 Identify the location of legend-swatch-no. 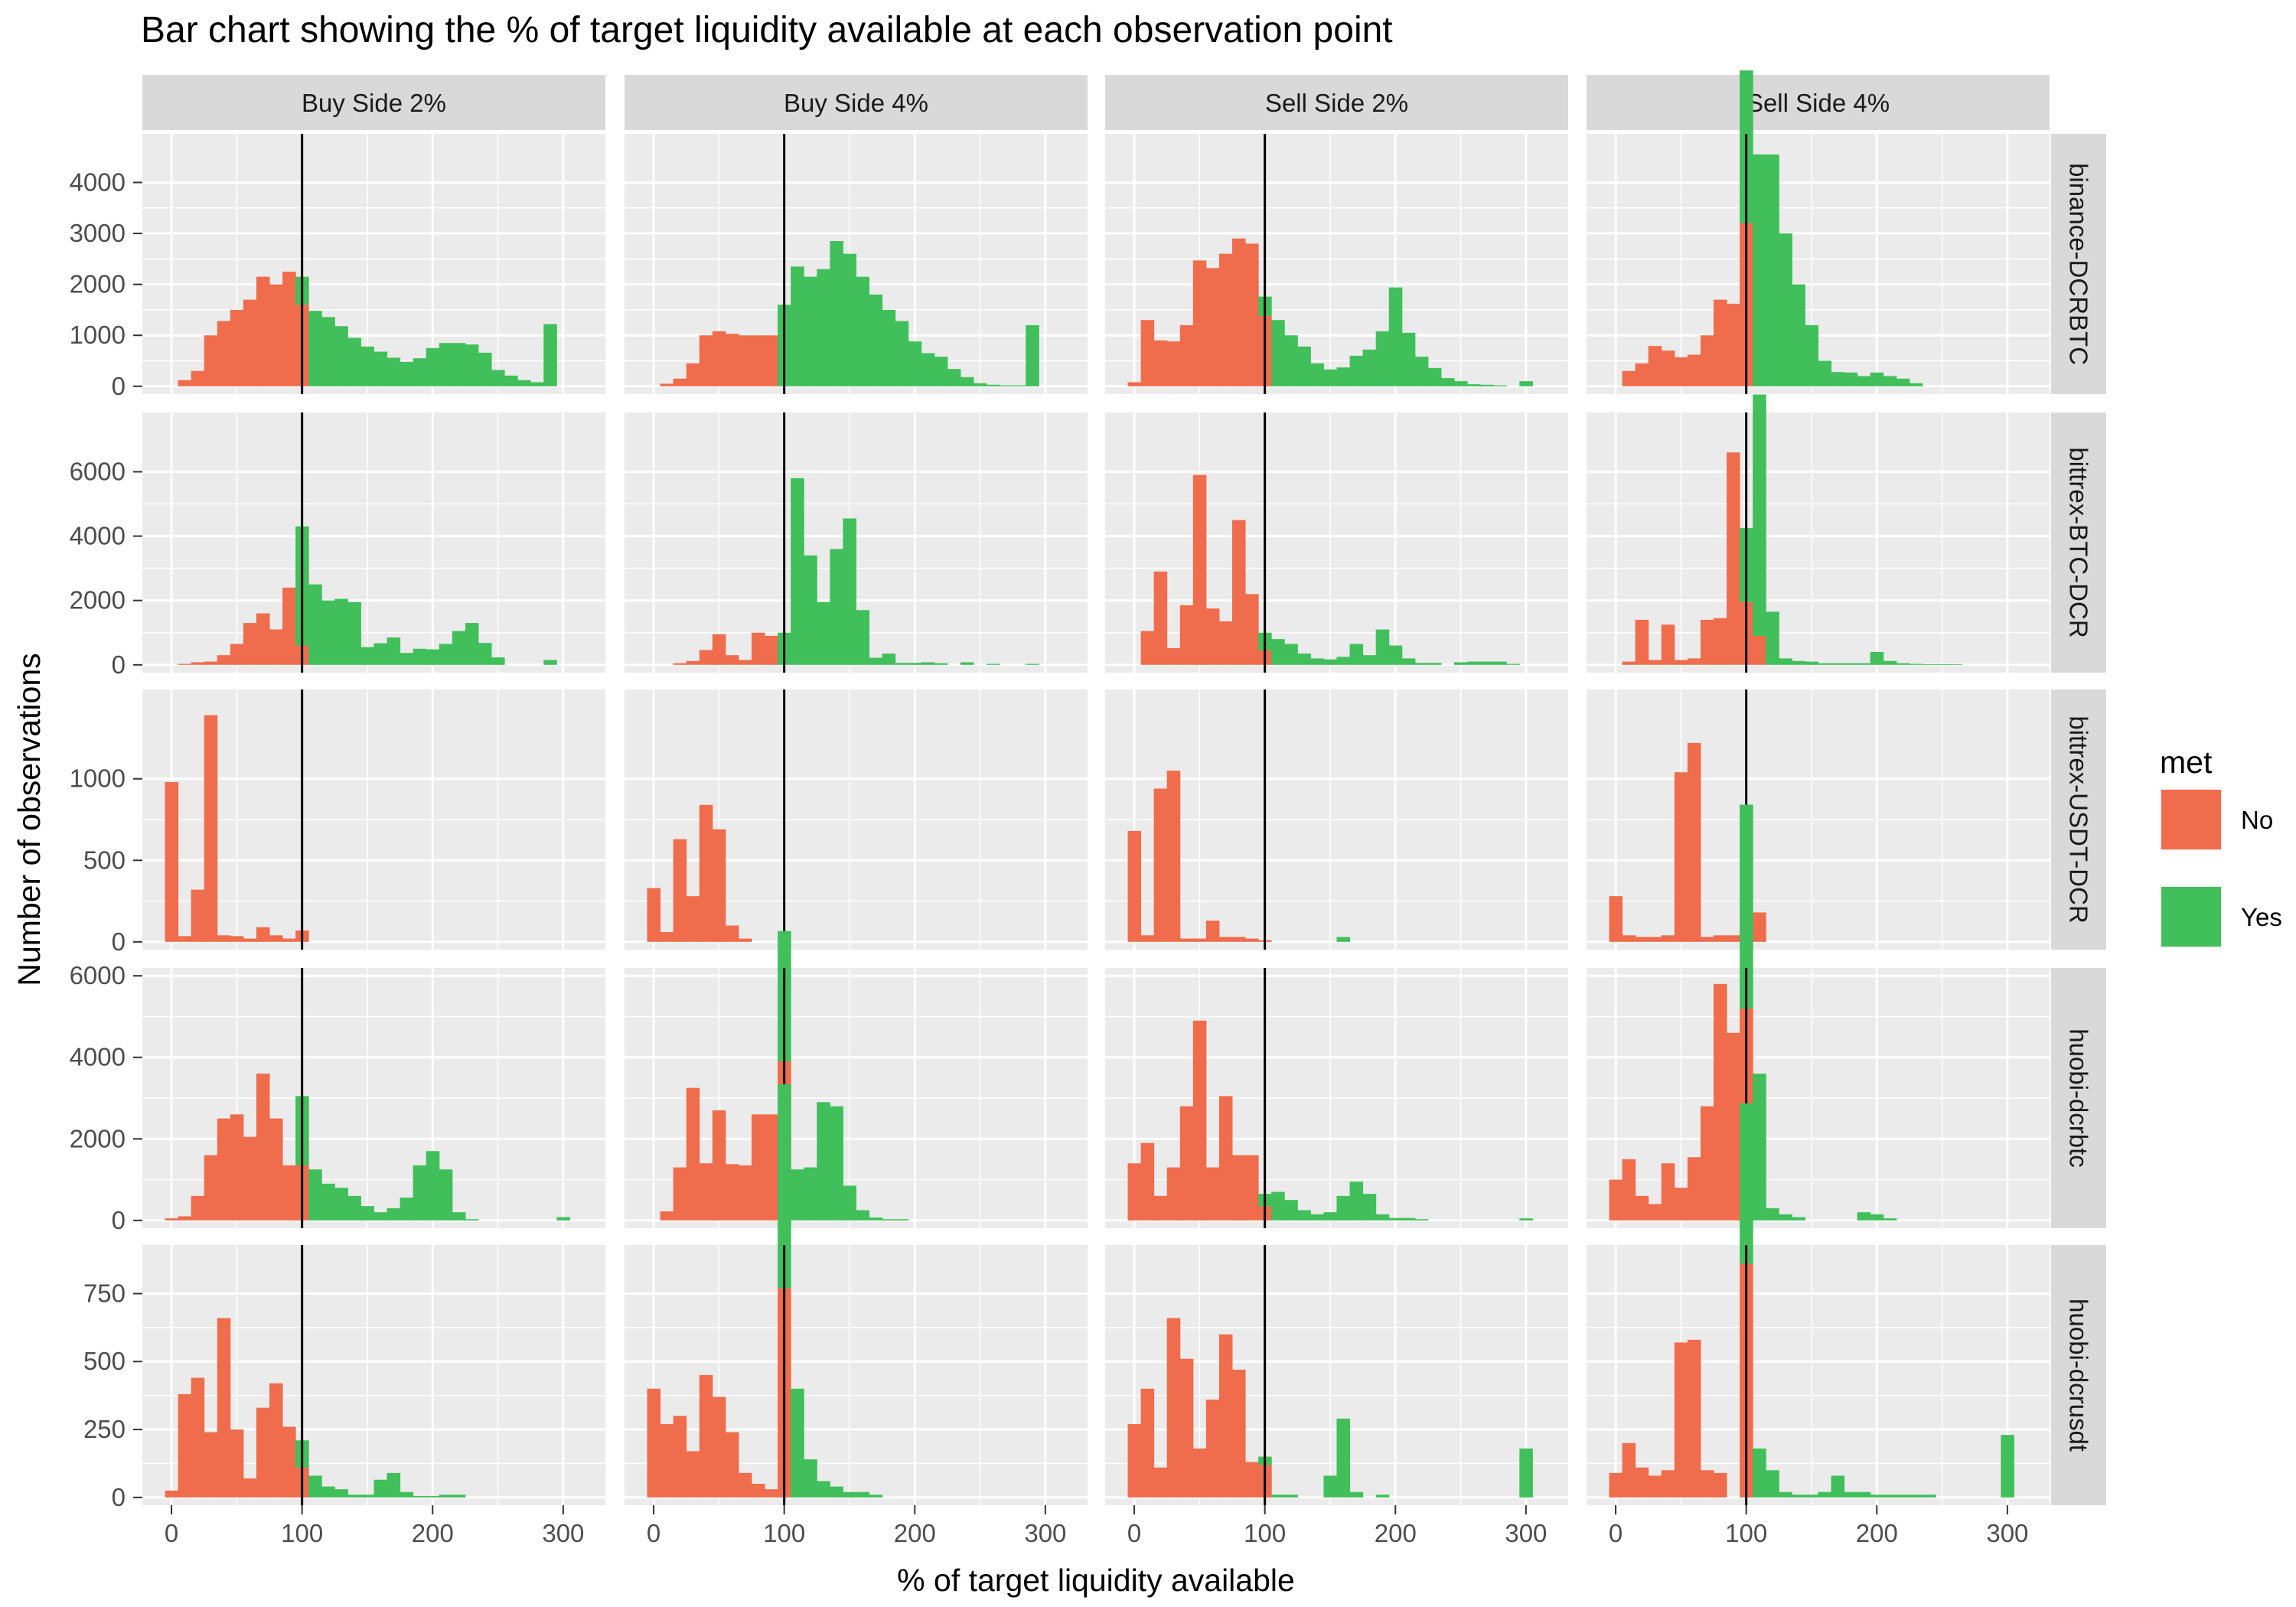
(2191, 819).